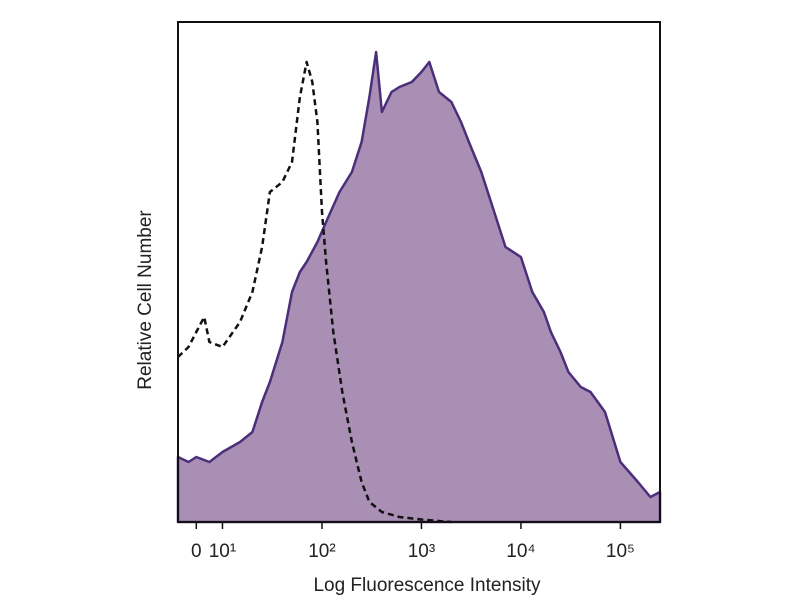 The width and height of the screenshot is (800, 600). What do you see at coordinates (620, 551) in the screenshot?
I see `x-tick-label: 10⁵` at bounding box center [620, 551].